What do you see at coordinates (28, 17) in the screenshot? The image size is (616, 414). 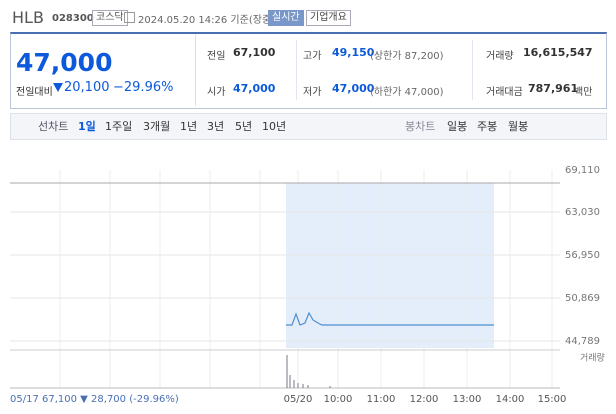 I see `stock-name: HLB` at bounding box center [28, 17].